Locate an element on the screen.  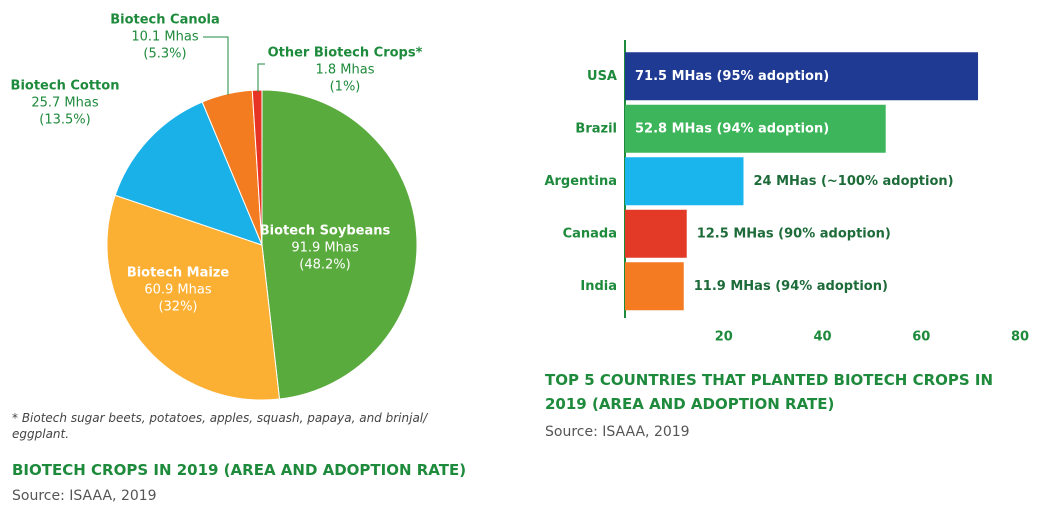
slice-name: Other Biotech Crops* is located at coordinates (345, 53).